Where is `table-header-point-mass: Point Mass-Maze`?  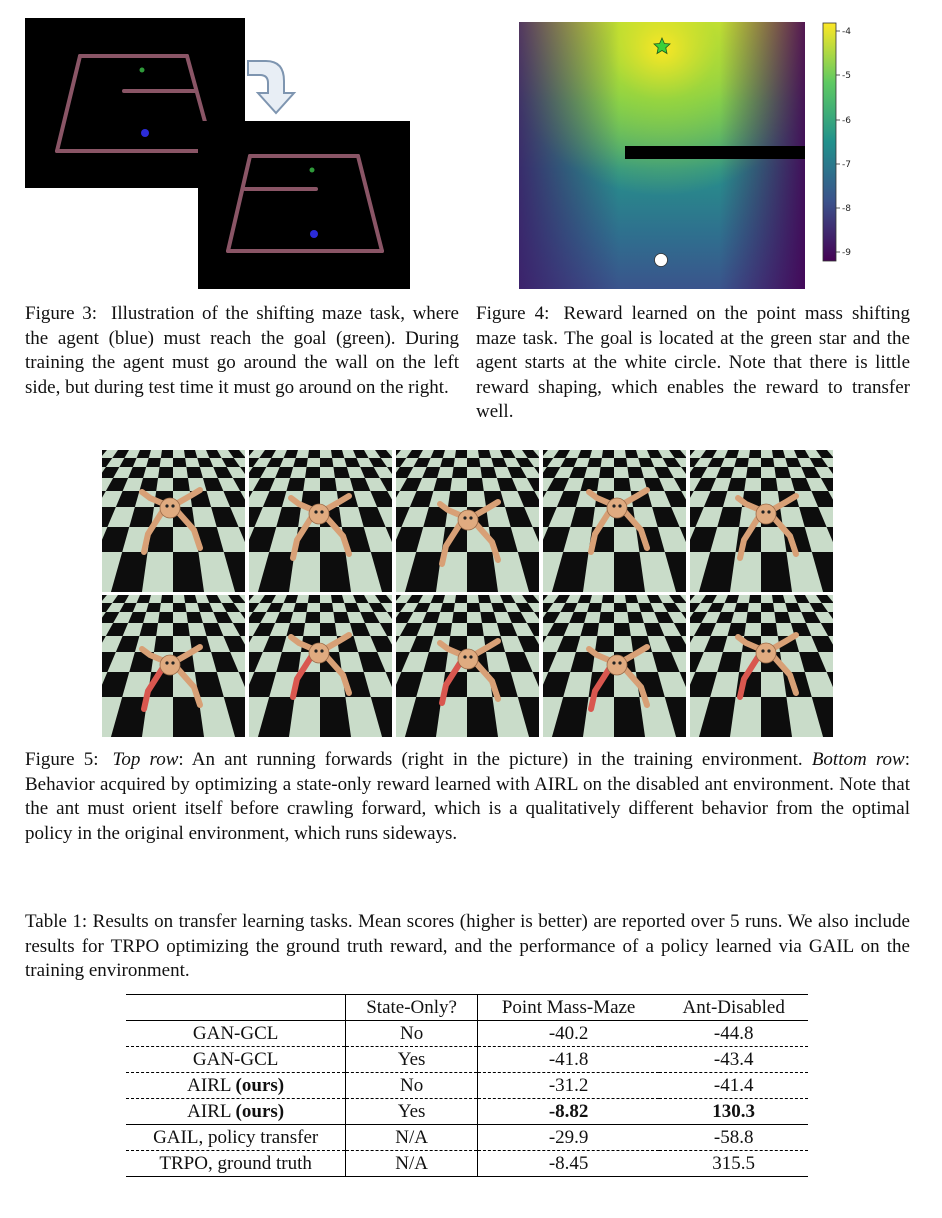
table-header-point-mass: Point Mass-Maze is located at coordinates (568, 1007).